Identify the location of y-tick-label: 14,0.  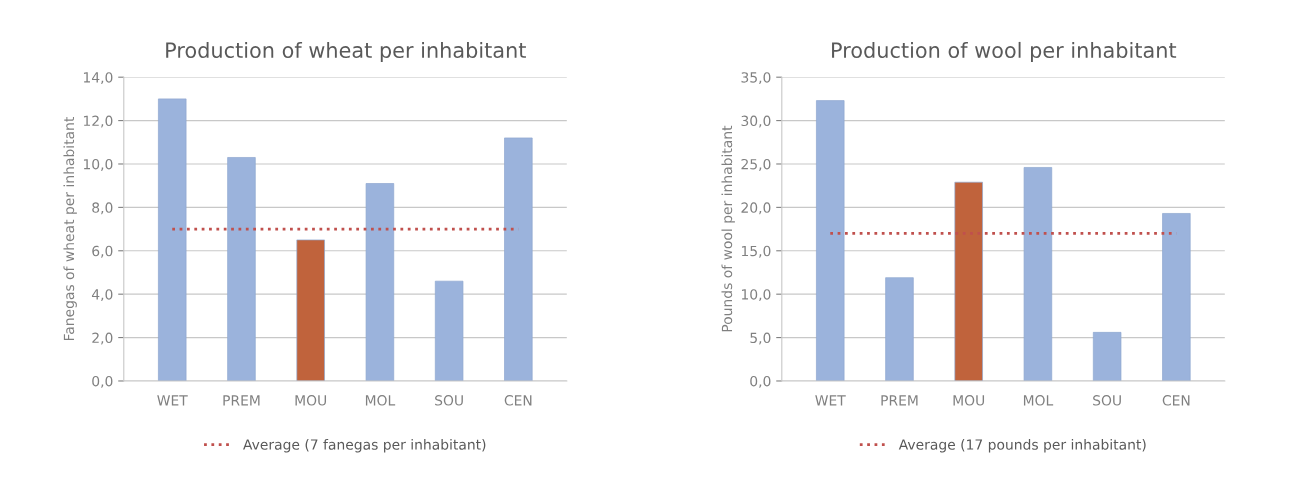
(98, 78).